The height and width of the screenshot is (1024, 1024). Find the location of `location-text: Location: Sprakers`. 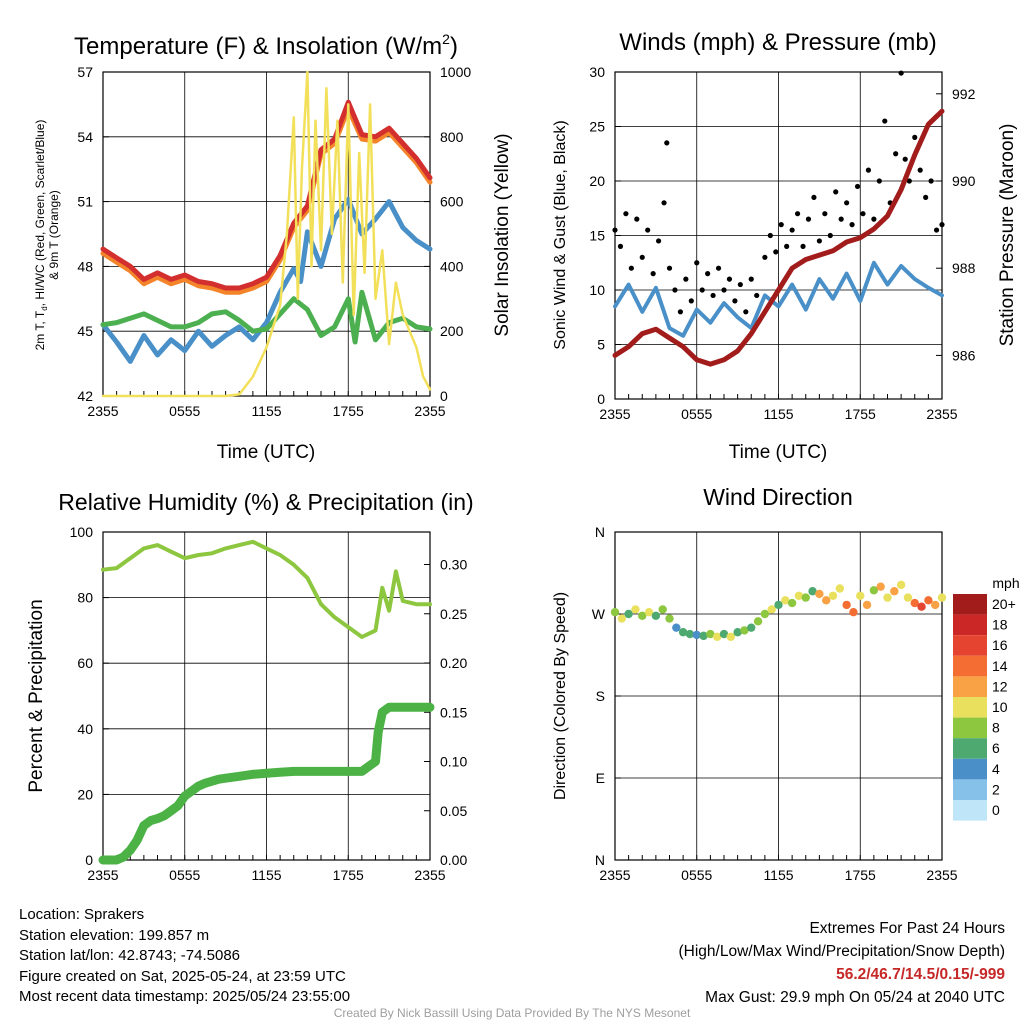

location-text: Location: Sprakers is located at coordinates (82, 914).